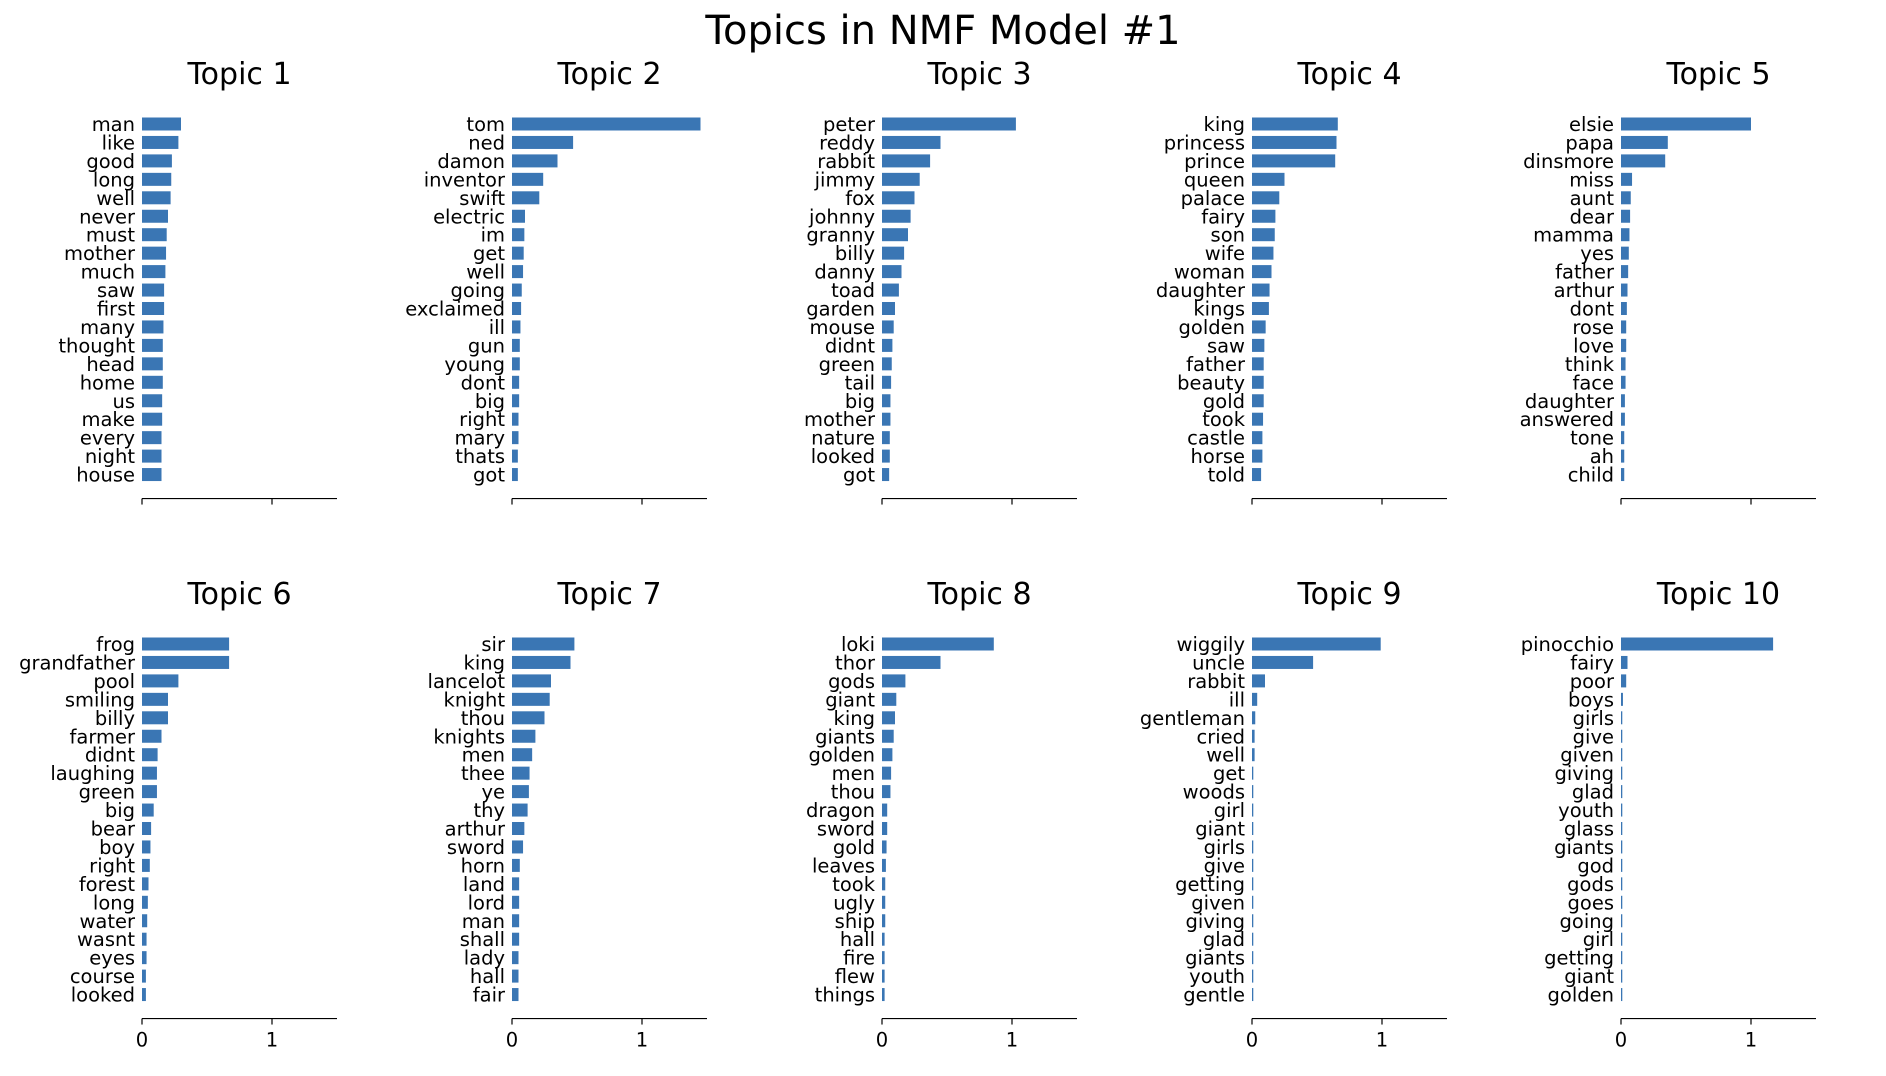 Image resolution: width=1886 pixels, height=1076 pixels. Describe the element at coordinates (1592, 662) in the screenshot. I see `category-label: fairy` at that location.